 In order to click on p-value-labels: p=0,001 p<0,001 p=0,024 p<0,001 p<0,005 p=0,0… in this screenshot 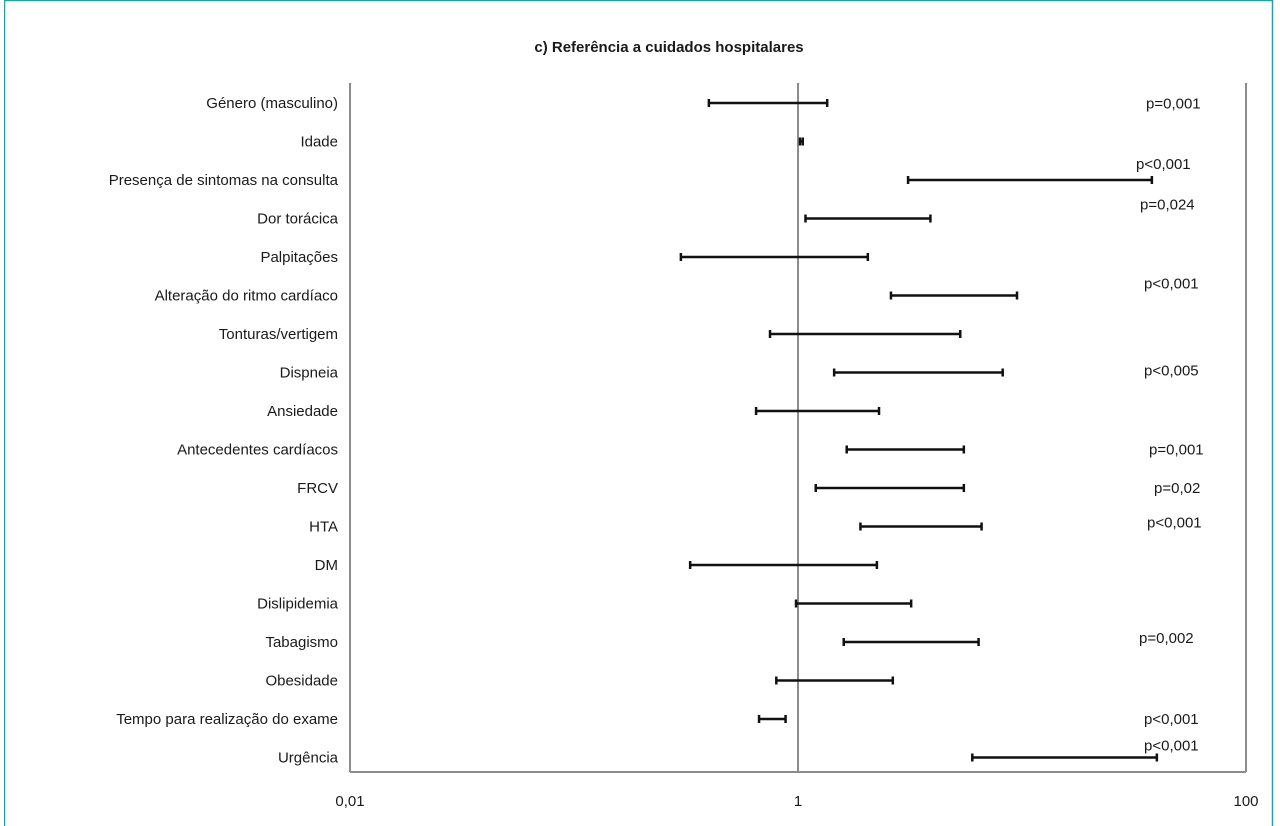, I will do `click(1170, 425)`.